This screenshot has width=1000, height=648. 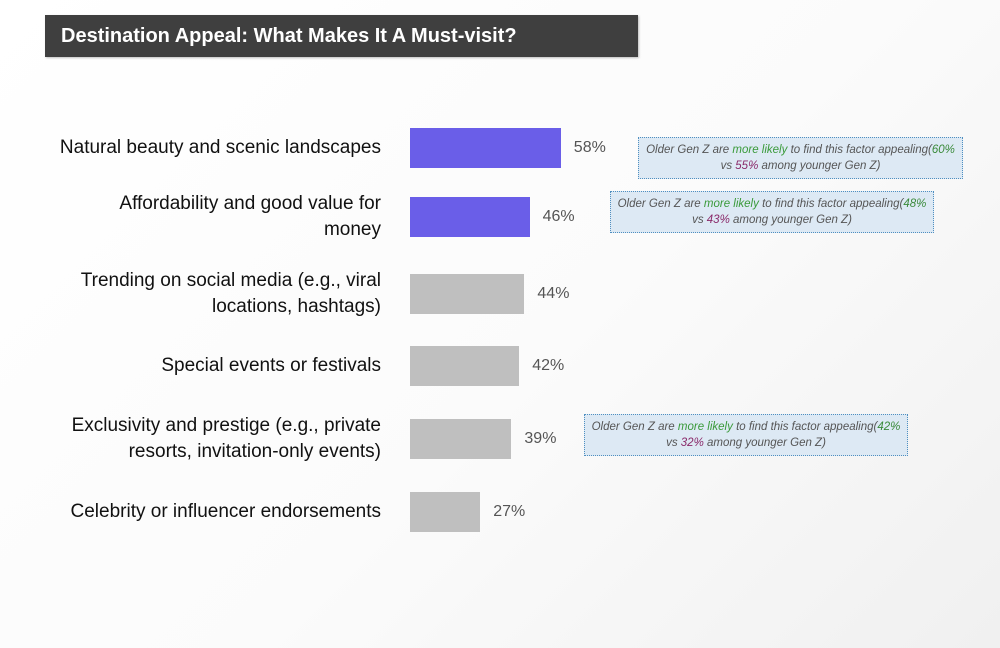 What do you see at coordinates (540, 438) in the screenshot?
I see `value-label: 39%` at bounding box center [540, 438].